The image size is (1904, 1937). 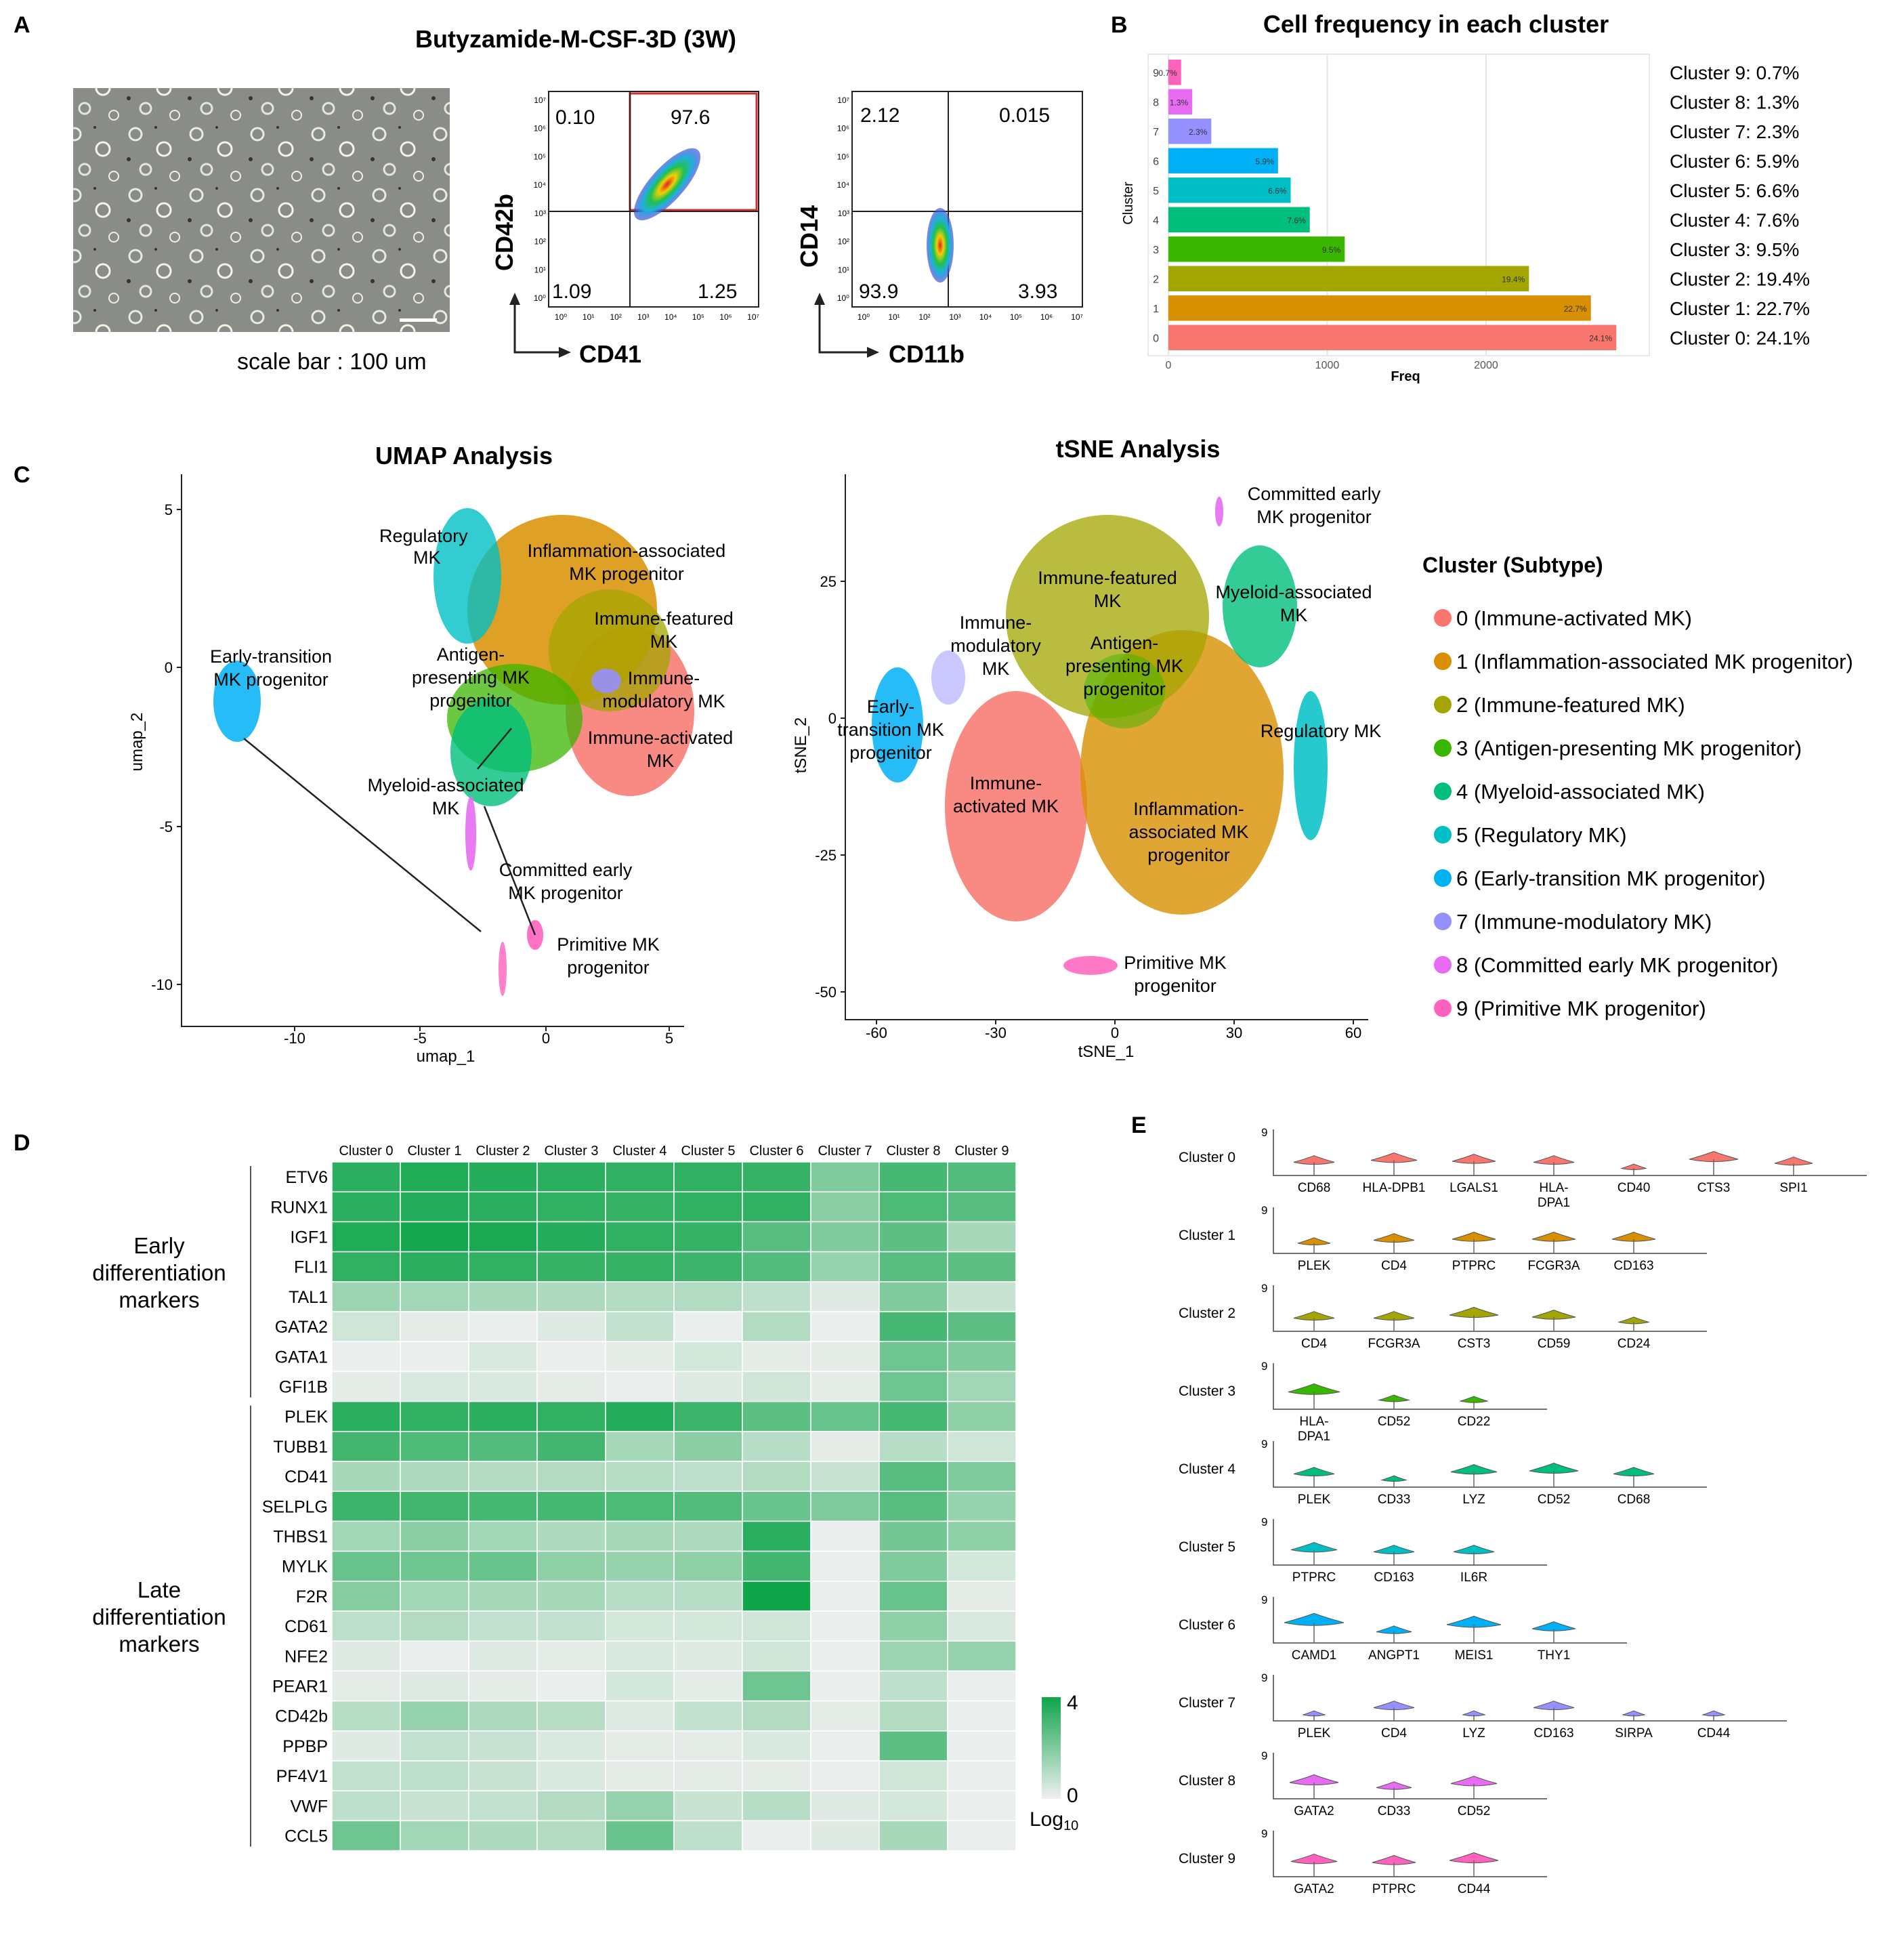 I want to click on violin-gene-line: THY1, so click(x=1555, y=1655).